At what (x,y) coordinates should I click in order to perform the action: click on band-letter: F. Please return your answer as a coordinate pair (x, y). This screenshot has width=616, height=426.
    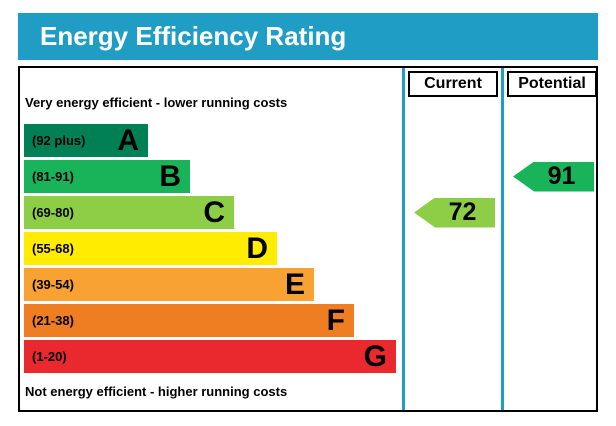
    Looking at the image, I should click on (335, 320).